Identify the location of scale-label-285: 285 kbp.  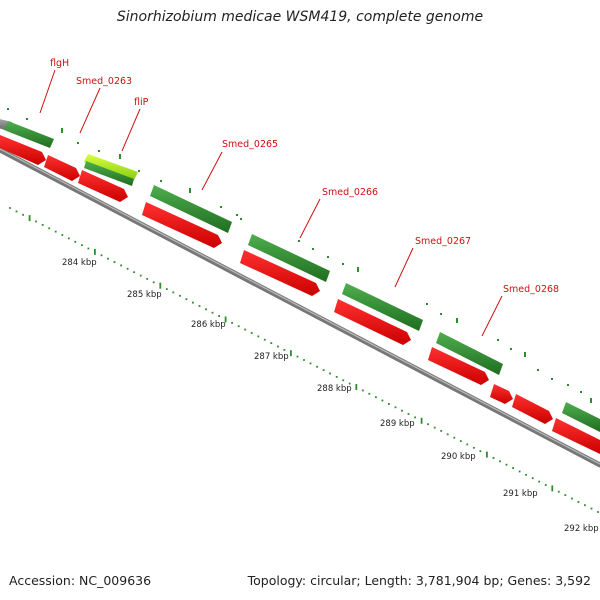
(144, 295).